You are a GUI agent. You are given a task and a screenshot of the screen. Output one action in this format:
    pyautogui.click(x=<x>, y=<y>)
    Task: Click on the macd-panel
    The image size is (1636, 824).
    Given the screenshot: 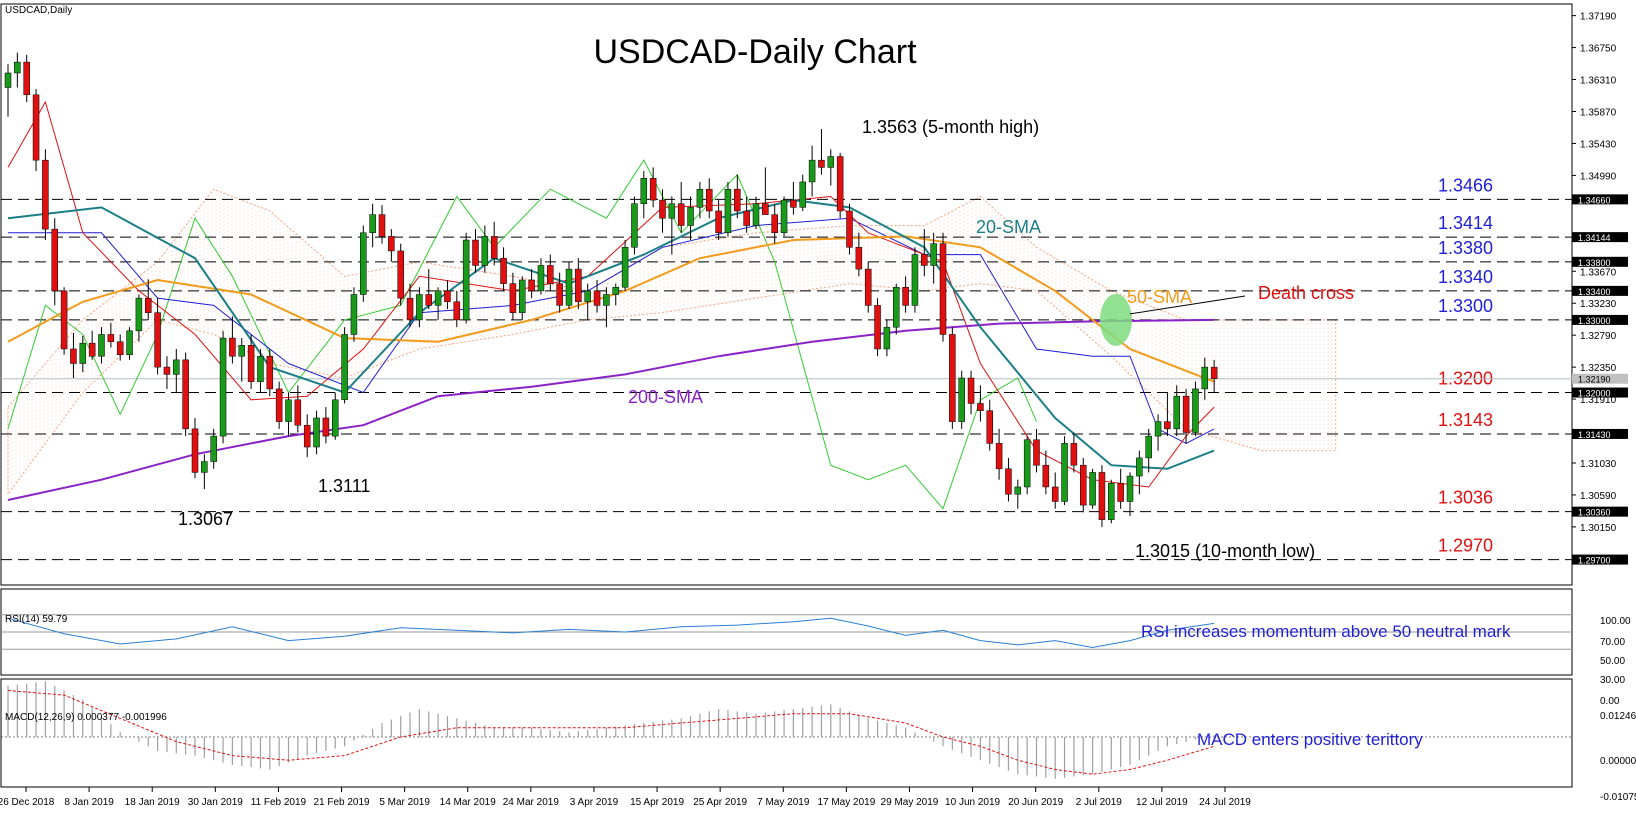 What is the action you would take?
    pyautogui.click(x=786, y=733)
    